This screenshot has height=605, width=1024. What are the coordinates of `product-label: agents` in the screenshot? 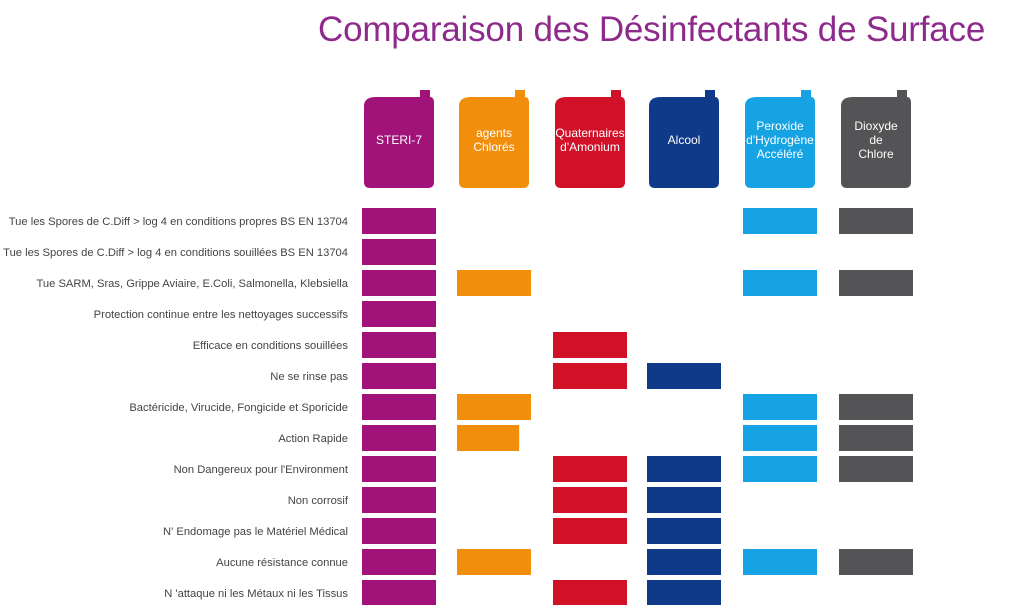 It's located at (494, 133).